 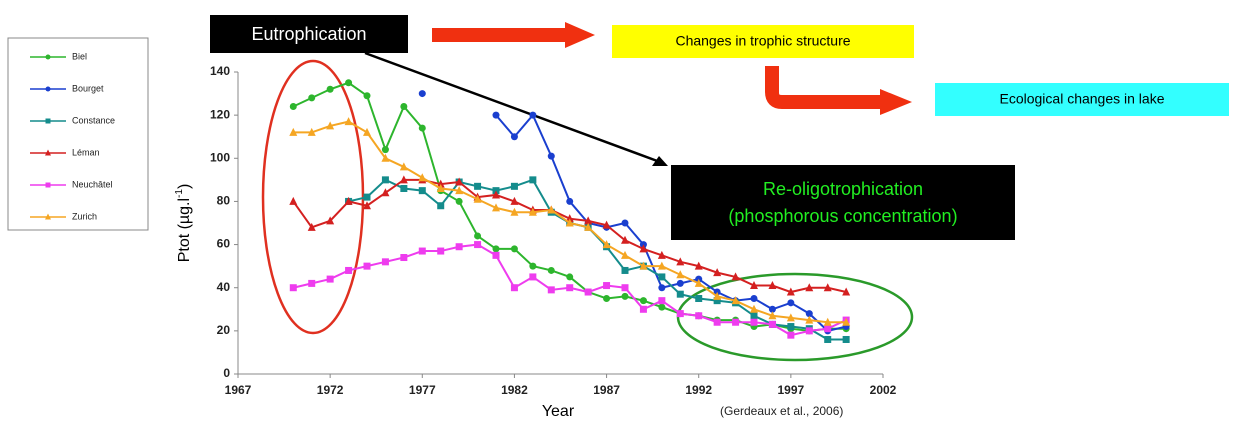 What do you see at coordinates (238, 390) in the screenshot?
I see `x-tick-label: 1967` at bounding box center [238, 390].